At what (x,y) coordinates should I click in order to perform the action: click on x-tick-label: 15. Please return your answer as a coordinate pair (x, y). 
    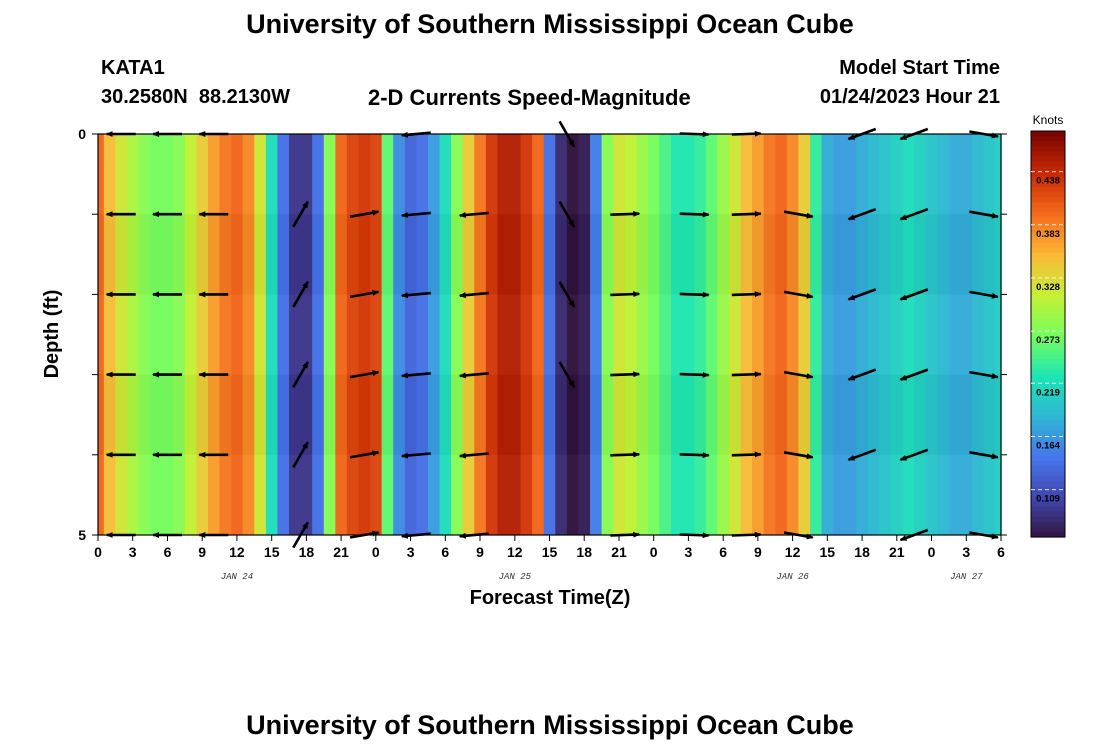
    Looking at the image, I should click on (550, 552).